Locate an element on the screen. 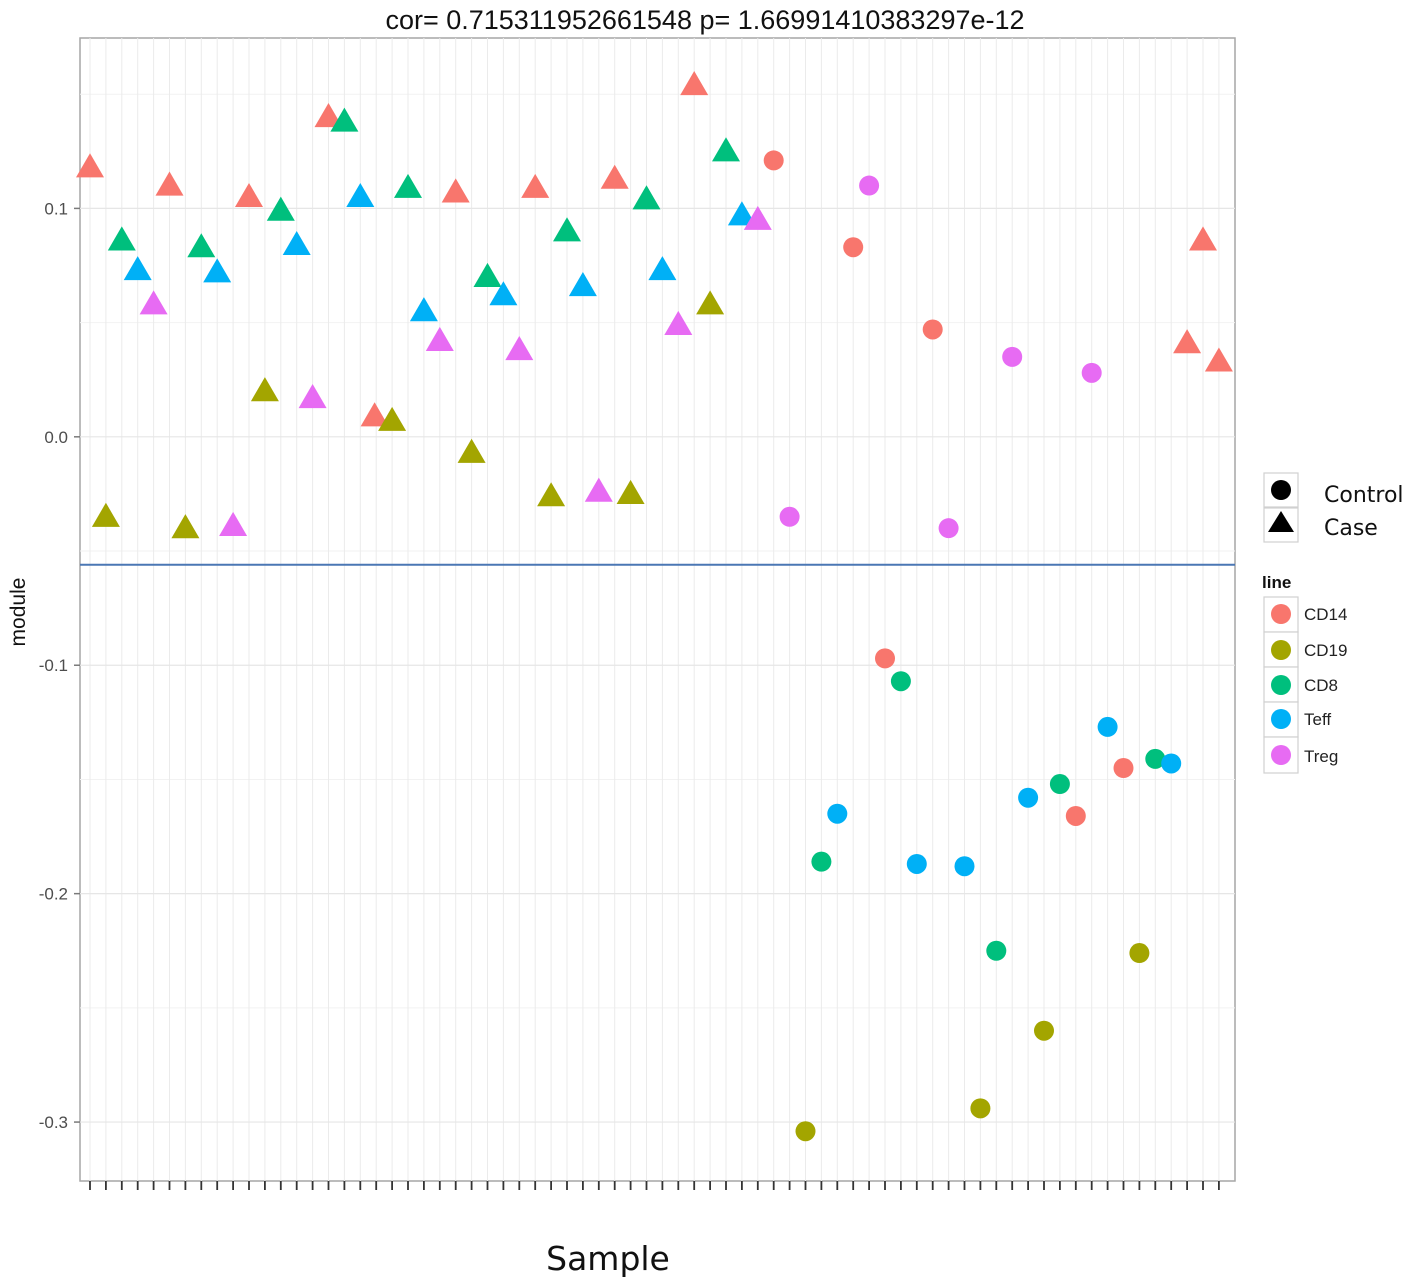 This screenshot has width=1425, height=1278. legend-cd19-swatch is located at coordinates (1281, 650).